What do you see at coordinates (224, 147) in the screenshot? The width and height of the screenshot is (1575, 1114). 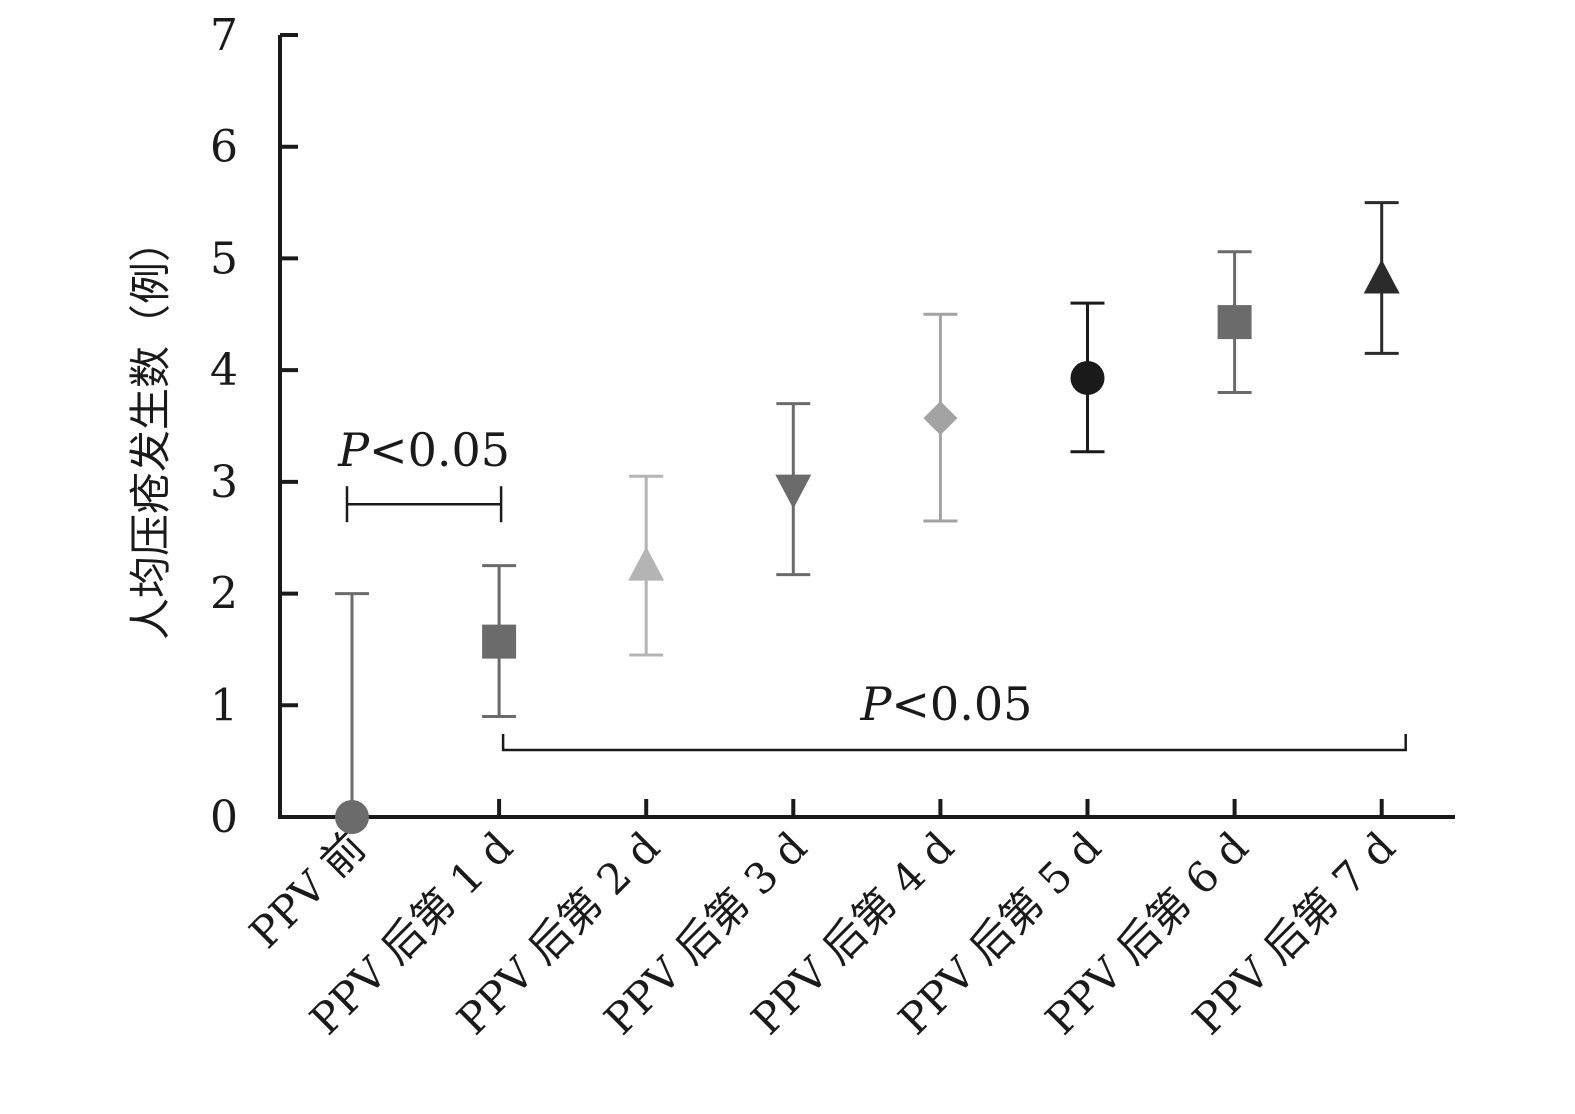 I see `y-tick-label: 6` at bounding box center [224, 147].